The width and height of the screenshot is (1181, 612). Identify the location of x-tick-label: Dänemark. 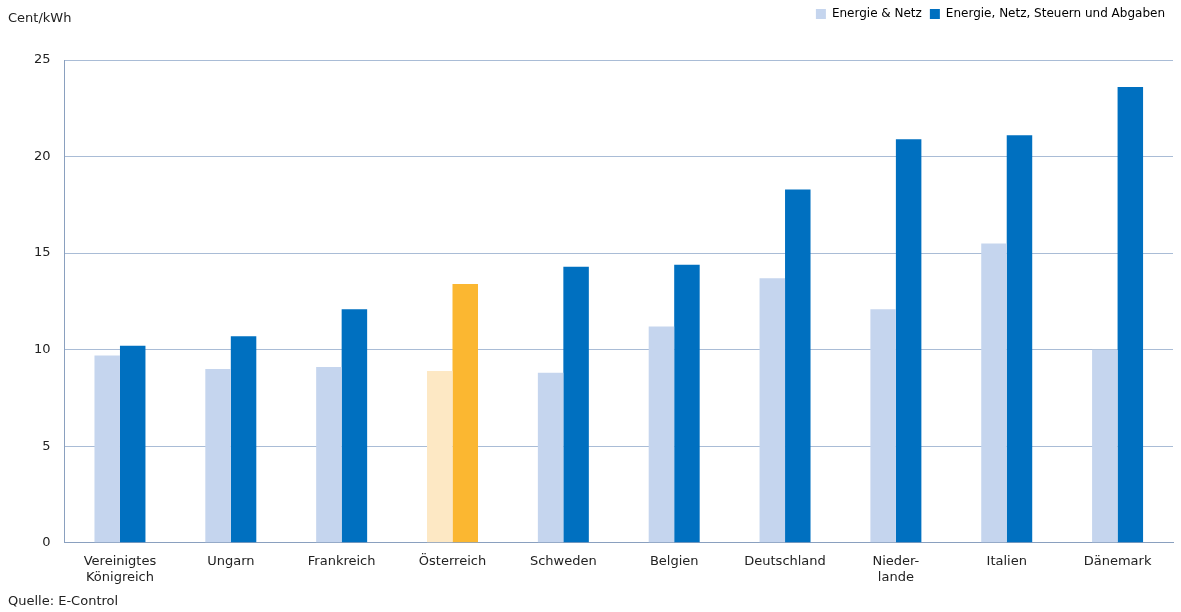
(1117, 560).